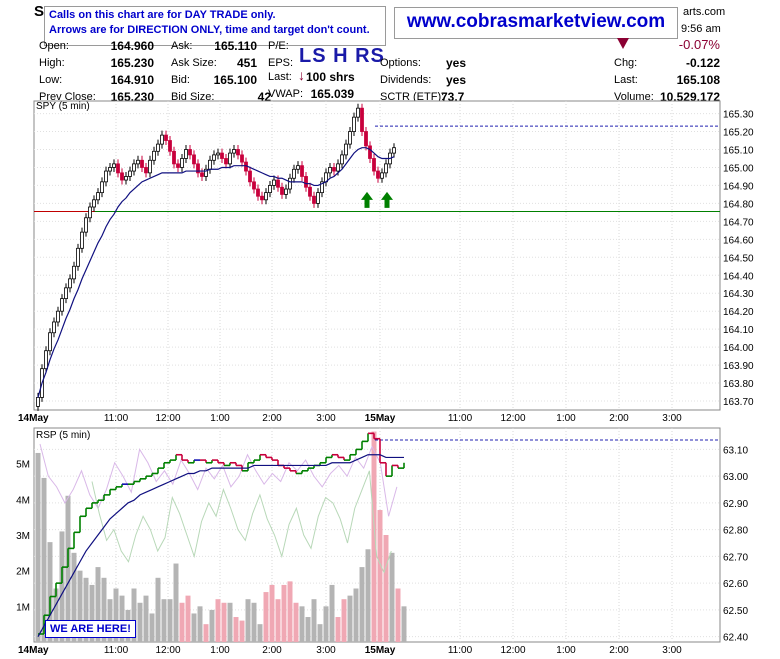 This screenshot has height=659, width=780. Describe the element at coordinates (235, 80) in the screenshot. I see `bid-value: 165.100` at that location.